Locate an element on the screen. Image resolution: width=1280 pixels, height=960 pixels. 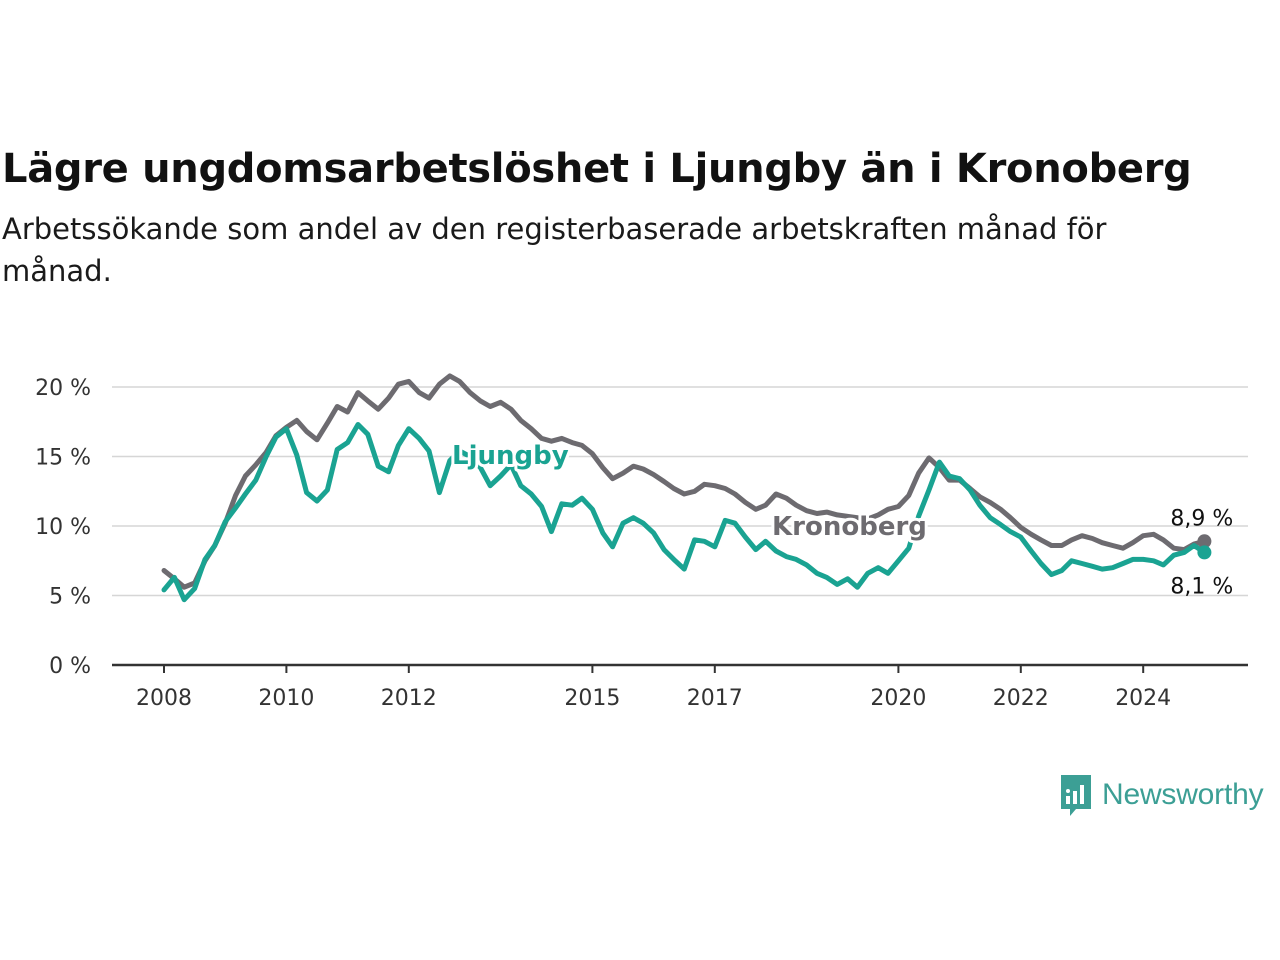
end-markers: 8,9 % 8,1 % is located at coordinates (1201, 552).